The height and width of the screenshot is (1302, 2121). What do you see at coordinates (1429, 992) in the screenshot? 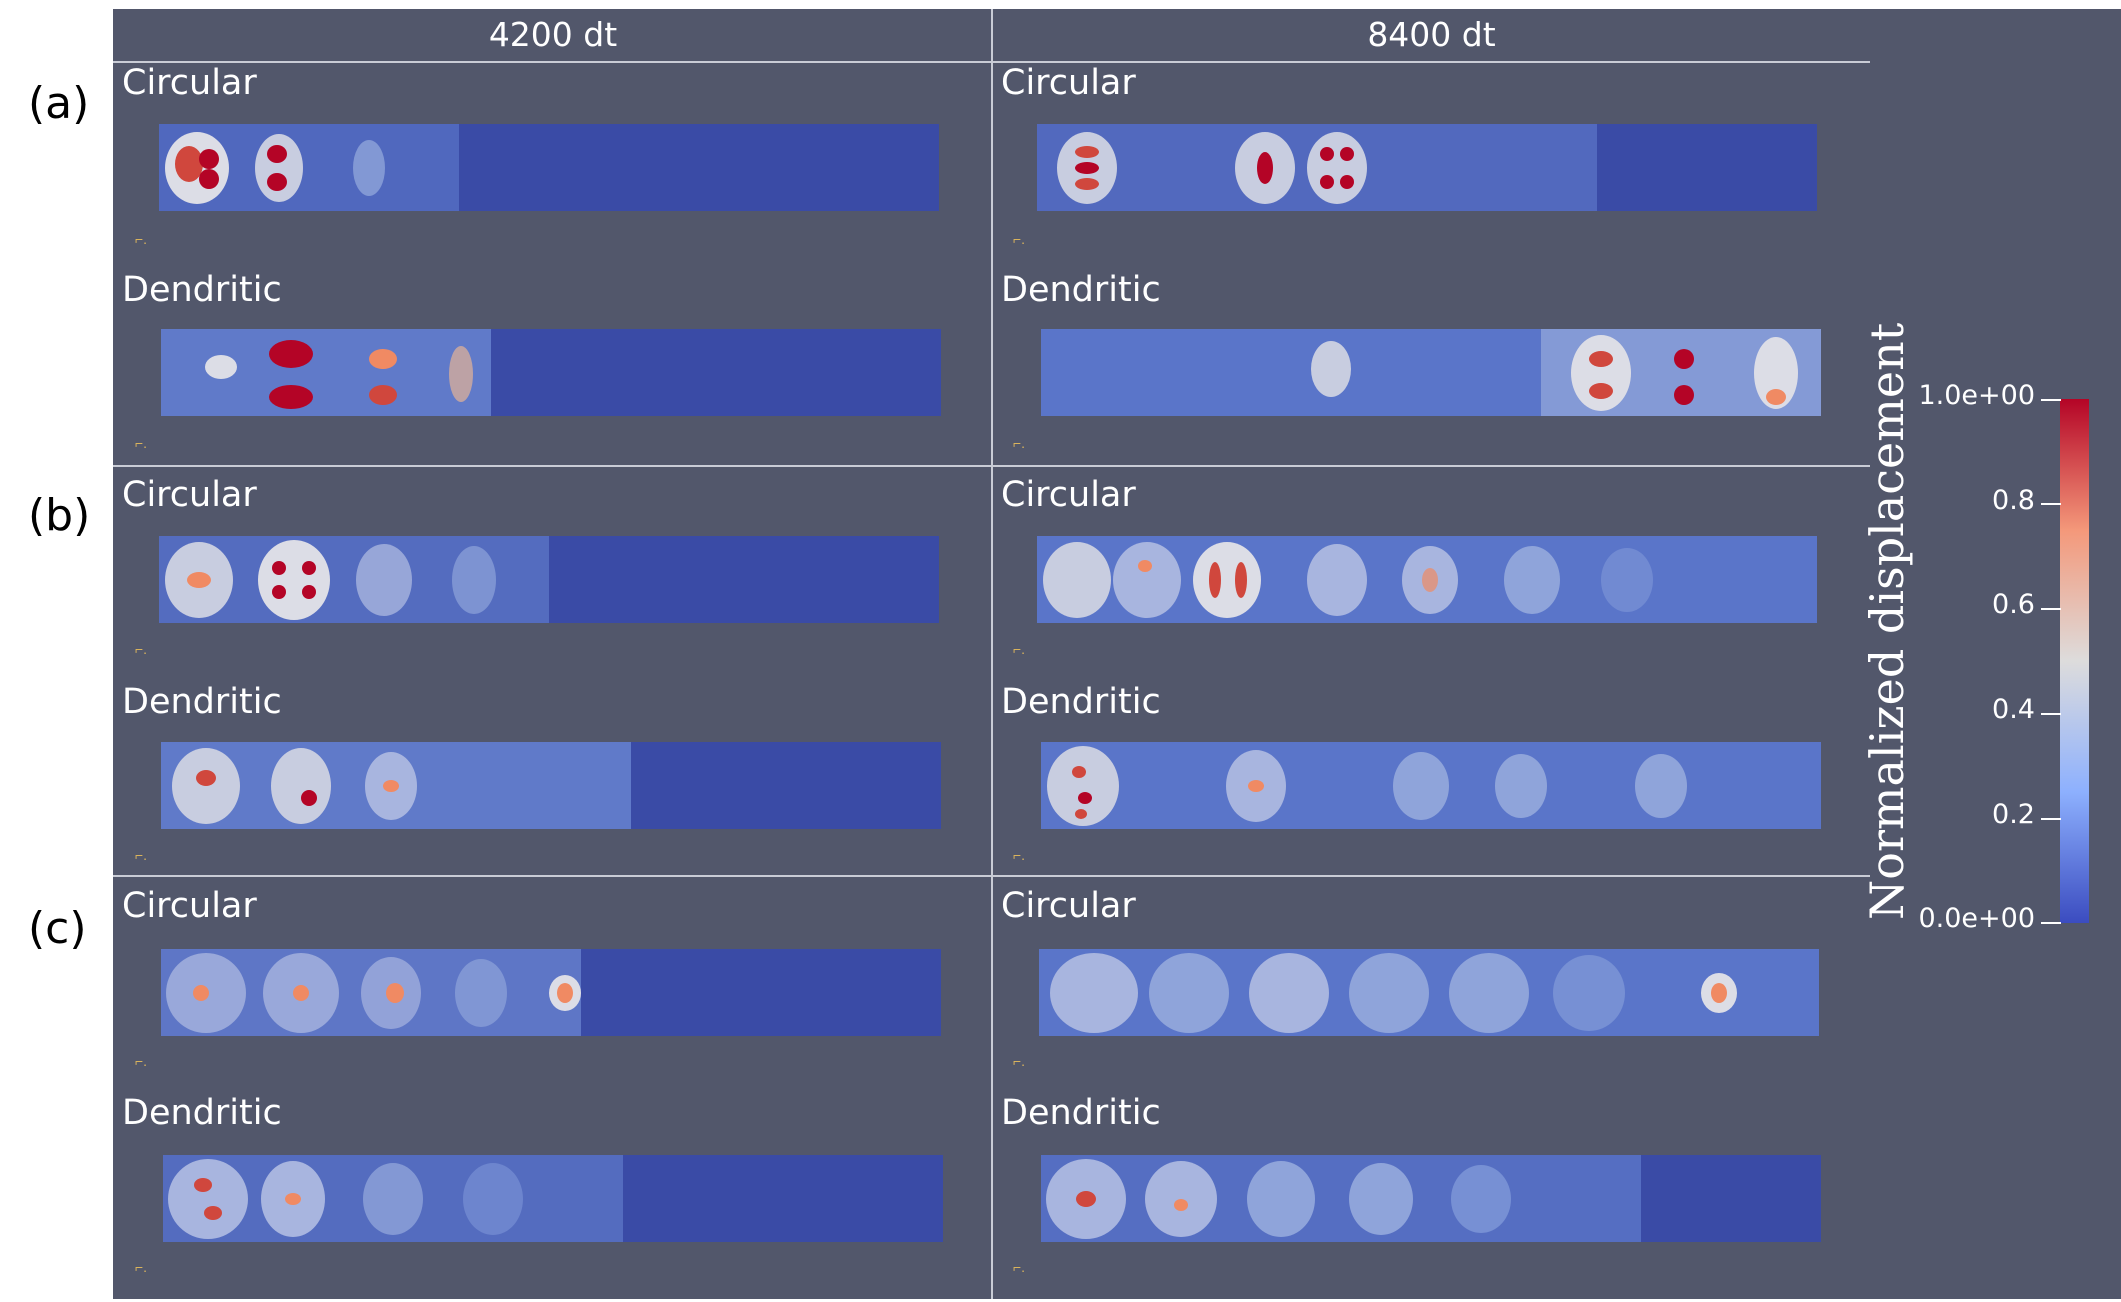
I see `displacement-field-c-8400-circular` at bounding box center [1429, 992].